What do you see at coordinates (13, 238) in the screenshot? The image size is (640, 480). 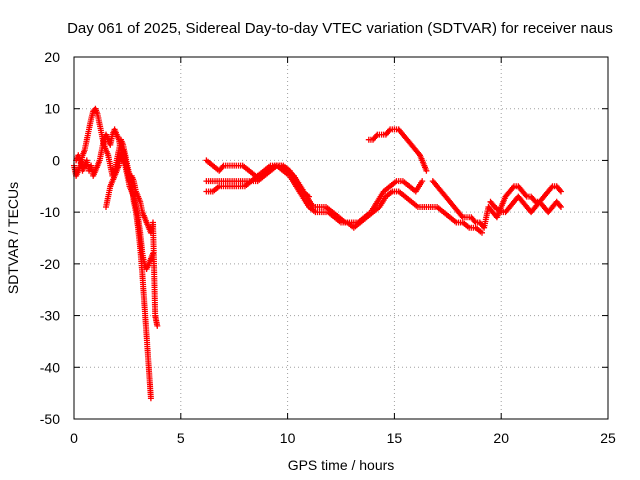 I see `y-axis-label: SDTVAR / TECUs` at bounding box center [13, 238].